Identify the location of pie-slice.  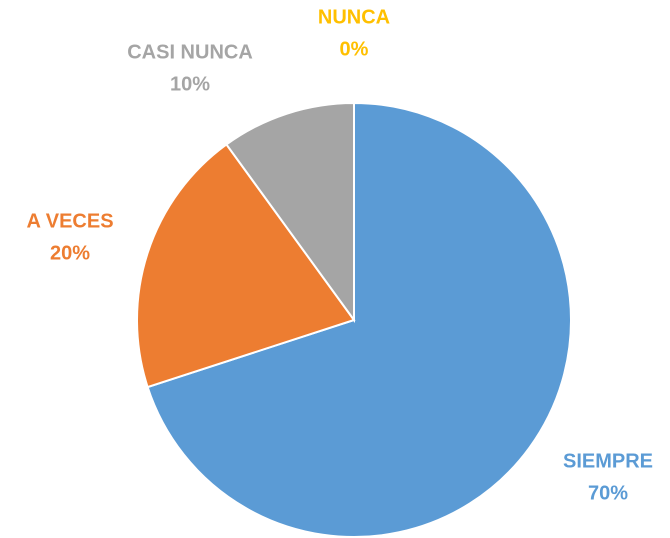
(290, 212).